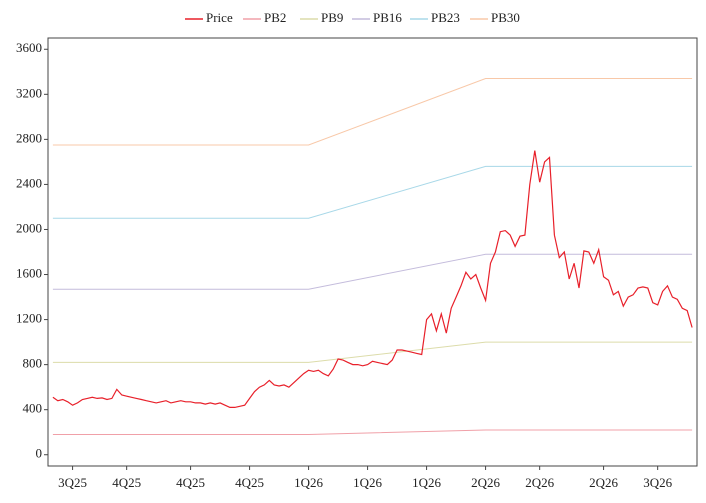 The image size is (706, 503). Describe the element at coordinates (72, 482) in the screenshot. I see `x-tick-label: 3Q25` at that location.